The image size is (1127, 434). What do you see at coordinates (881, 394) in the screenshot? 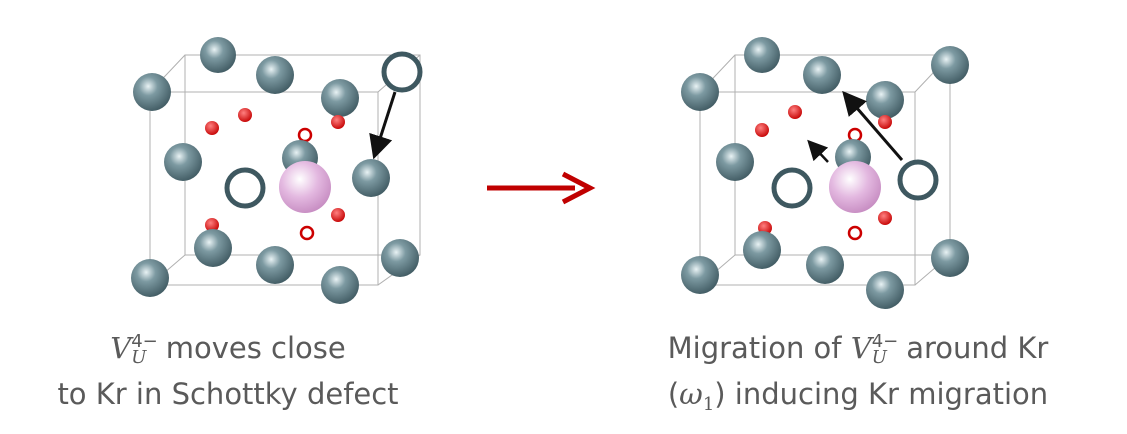
I see `caption-text: ) inducing Kr migration` at bounding box center [881, 394].